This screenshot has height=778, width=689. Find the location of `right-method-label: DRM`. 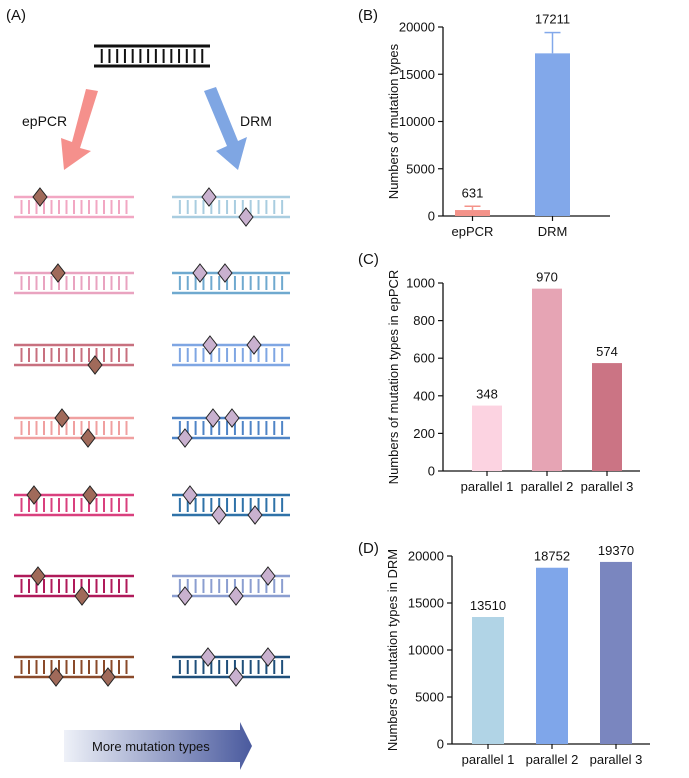

right-method-label: DRM is located at coordinates (256, 121).